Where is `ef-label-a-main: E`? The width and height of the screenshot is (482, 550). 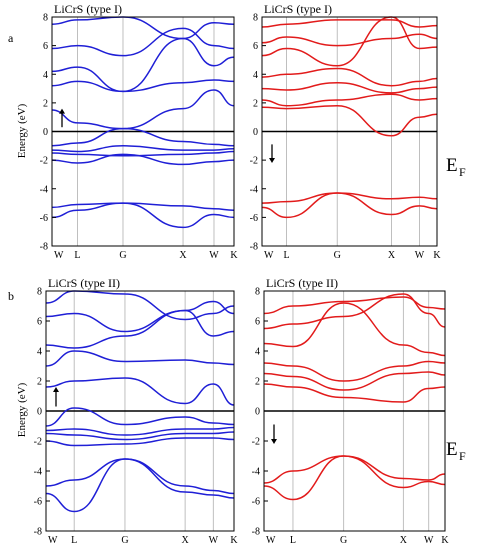 ef-label-a-main: E is located at coordinates (452, 165).